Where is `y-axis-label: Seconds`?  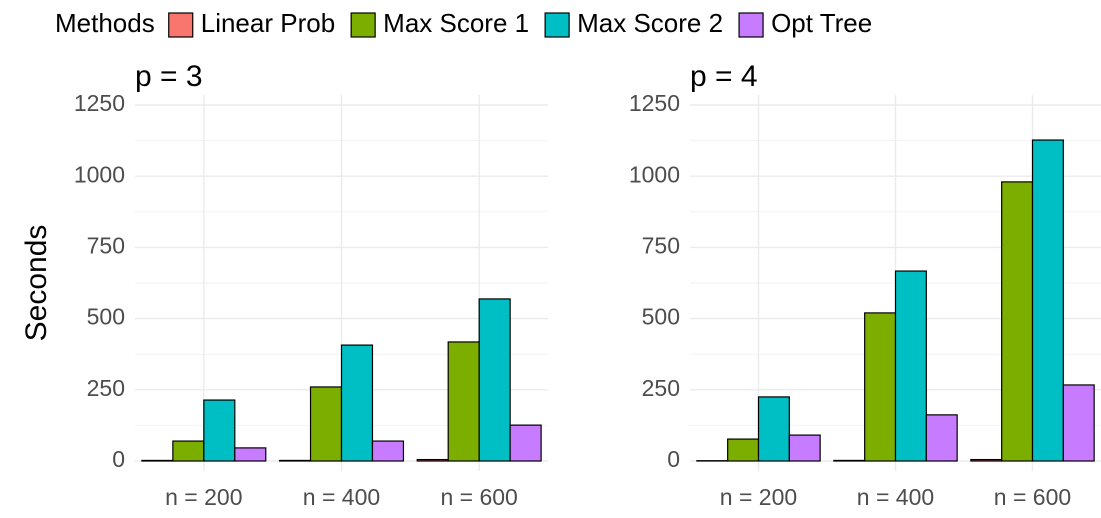 y-axis-label: Seconds is located at coordinates (36, 283).